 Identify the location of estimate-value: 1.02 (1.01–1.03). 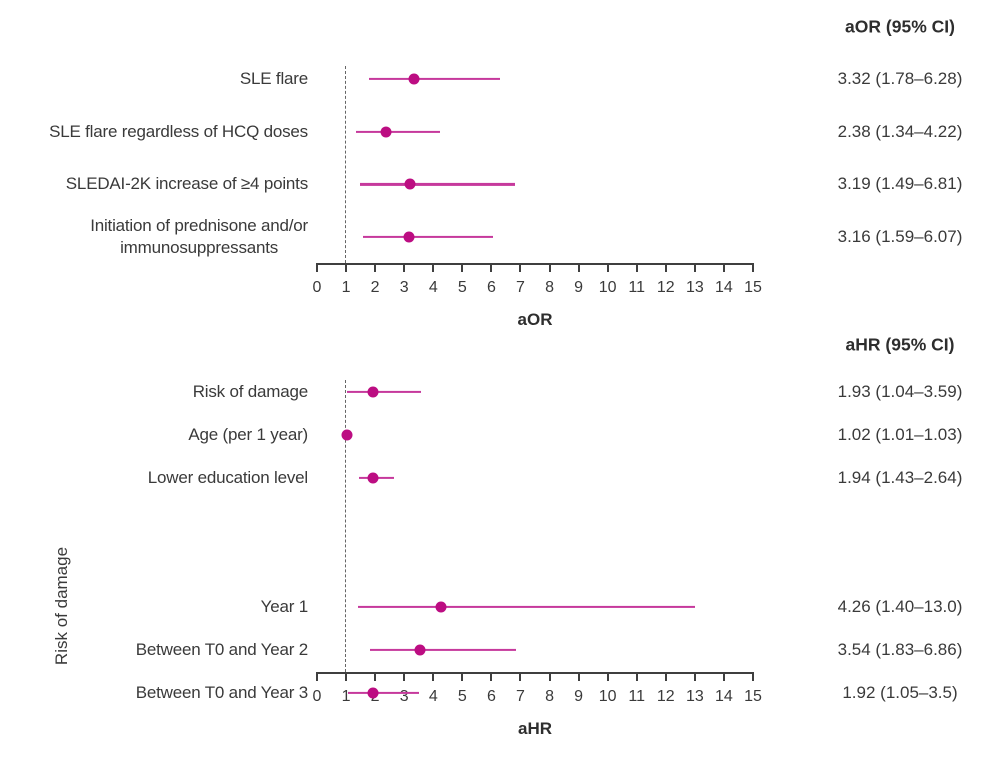
(900, 434).